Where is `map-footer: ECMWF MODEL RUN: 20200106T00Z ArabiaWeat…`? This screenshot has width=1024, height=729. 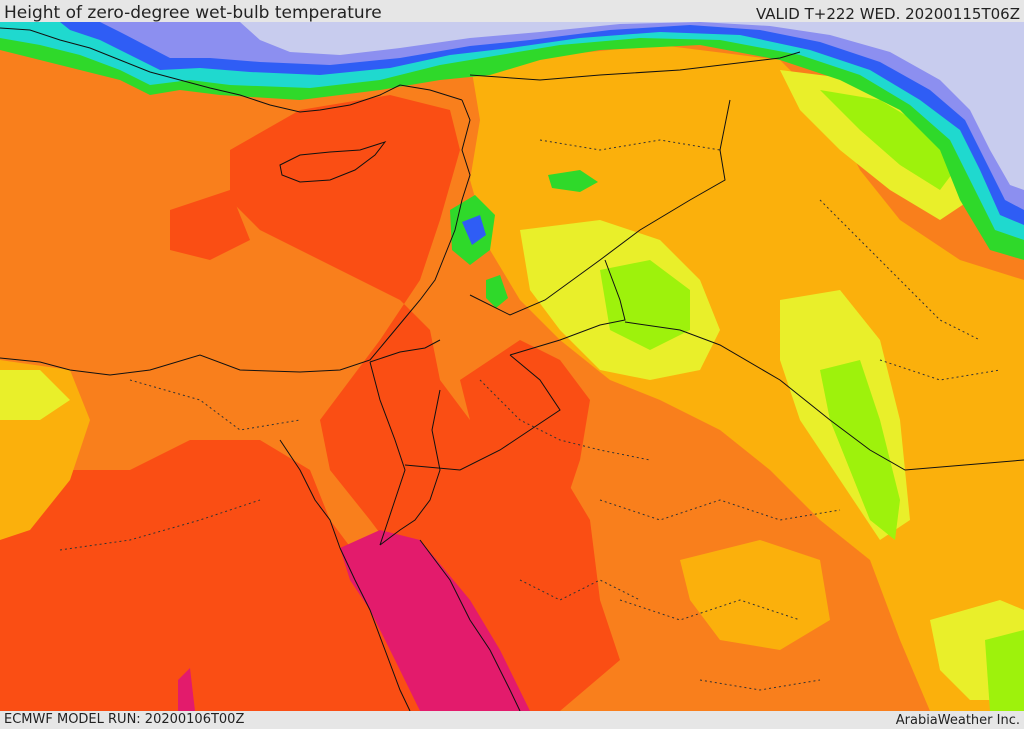
map-footer: ECMWF MODEL RUN: 20200106T00Z ArabiaWeat… is located at coordinates (512, 720).